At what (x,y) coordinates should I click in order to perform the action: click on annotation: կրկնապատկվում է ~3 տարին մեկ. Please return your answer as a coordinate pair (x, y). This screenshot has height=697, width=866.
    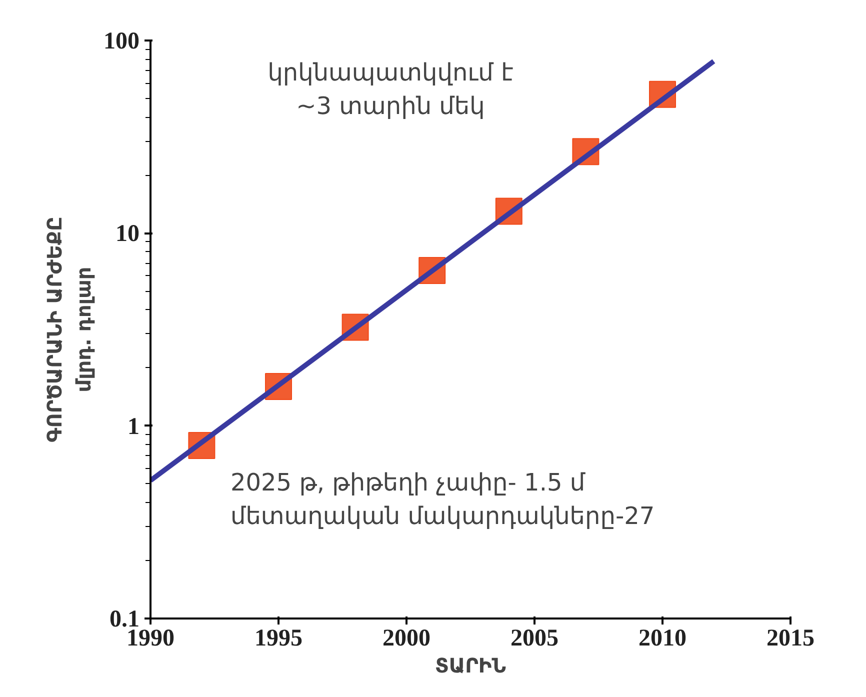
    Looking at the image, I should click on (391, 89).